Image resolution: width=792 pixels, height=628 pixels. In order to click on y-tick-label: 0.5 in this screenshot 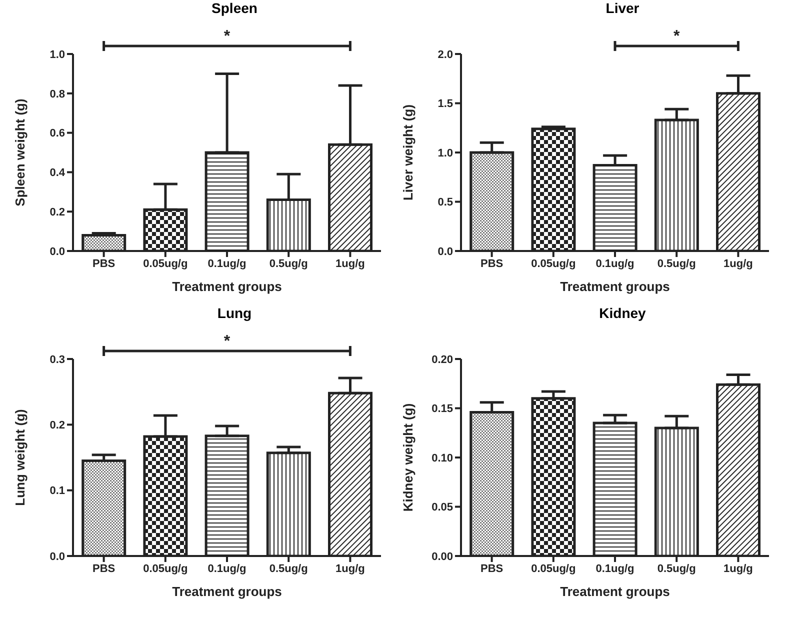, I will do `click(445, 202)`.